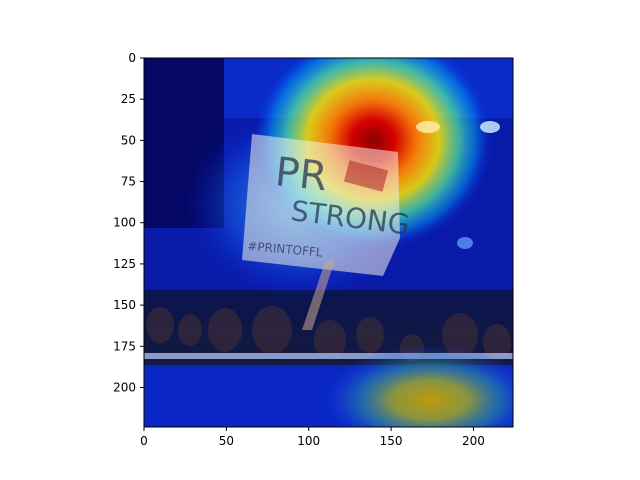 The width and height of the screenshot is (640, 480). I want to click on railing, so click(328, 356).